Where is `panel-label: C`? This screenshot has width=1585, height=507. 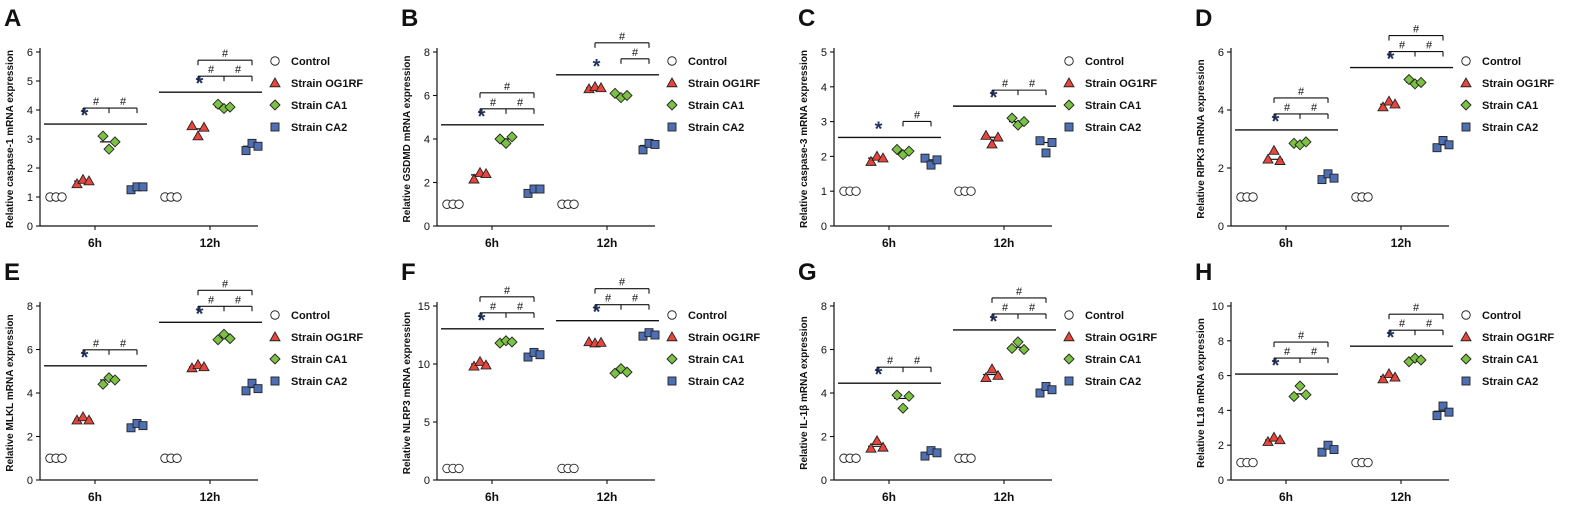 panel-label: C is located at coordinates (806, 18).